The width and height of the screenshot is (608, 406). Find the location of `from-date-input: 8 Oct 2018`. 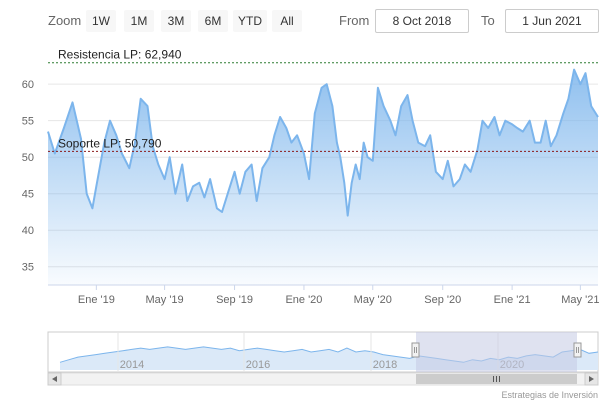

from-date-input: 8 Oct 2018 is located at coordinates (422, 21).